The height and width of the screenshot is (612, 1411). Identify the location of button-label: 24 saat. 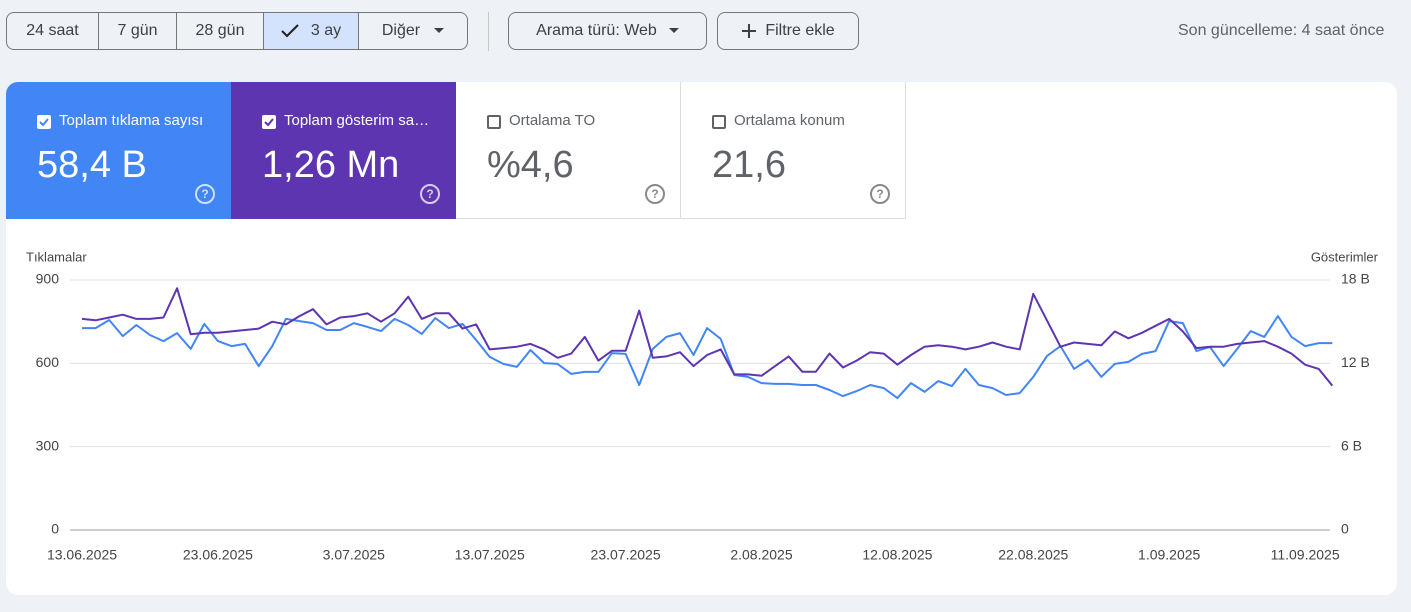
(52, 30).